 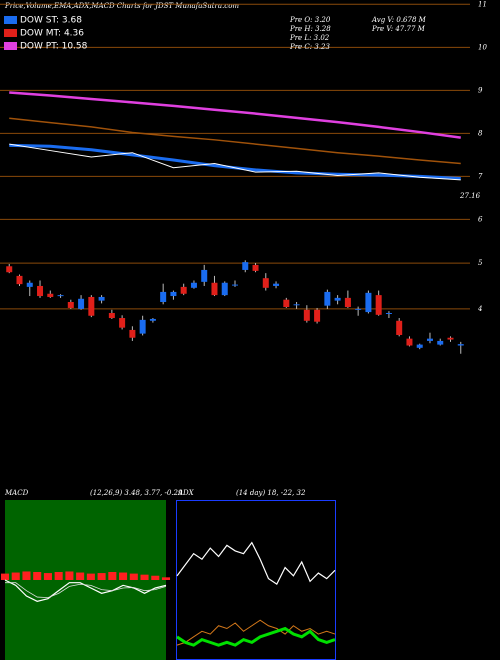 I want to click on info-label: Pre O: 3.20, so click(x=310, y=20).